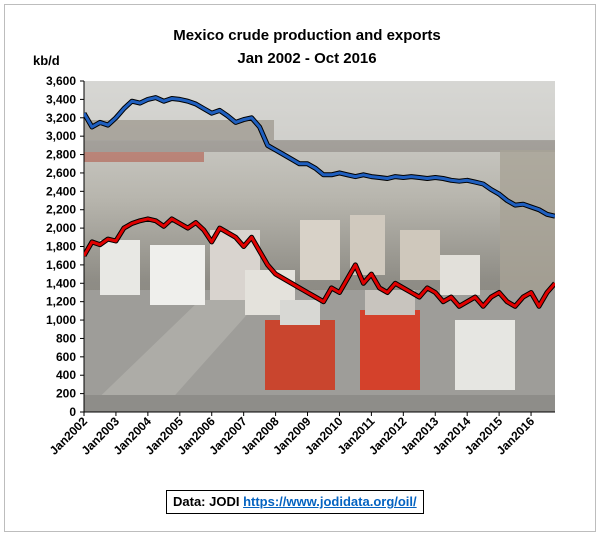 This screenshot has width=602, height=537. Describe the element at coordinates (61, 81) in the screenshot. I see `y-tick-label: 3,600` at that location.